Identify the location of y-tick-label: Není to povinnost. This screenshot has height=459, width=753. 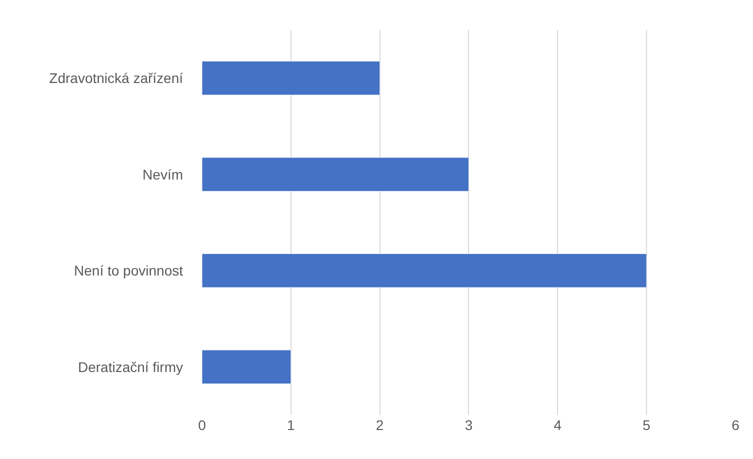
(129, 270).